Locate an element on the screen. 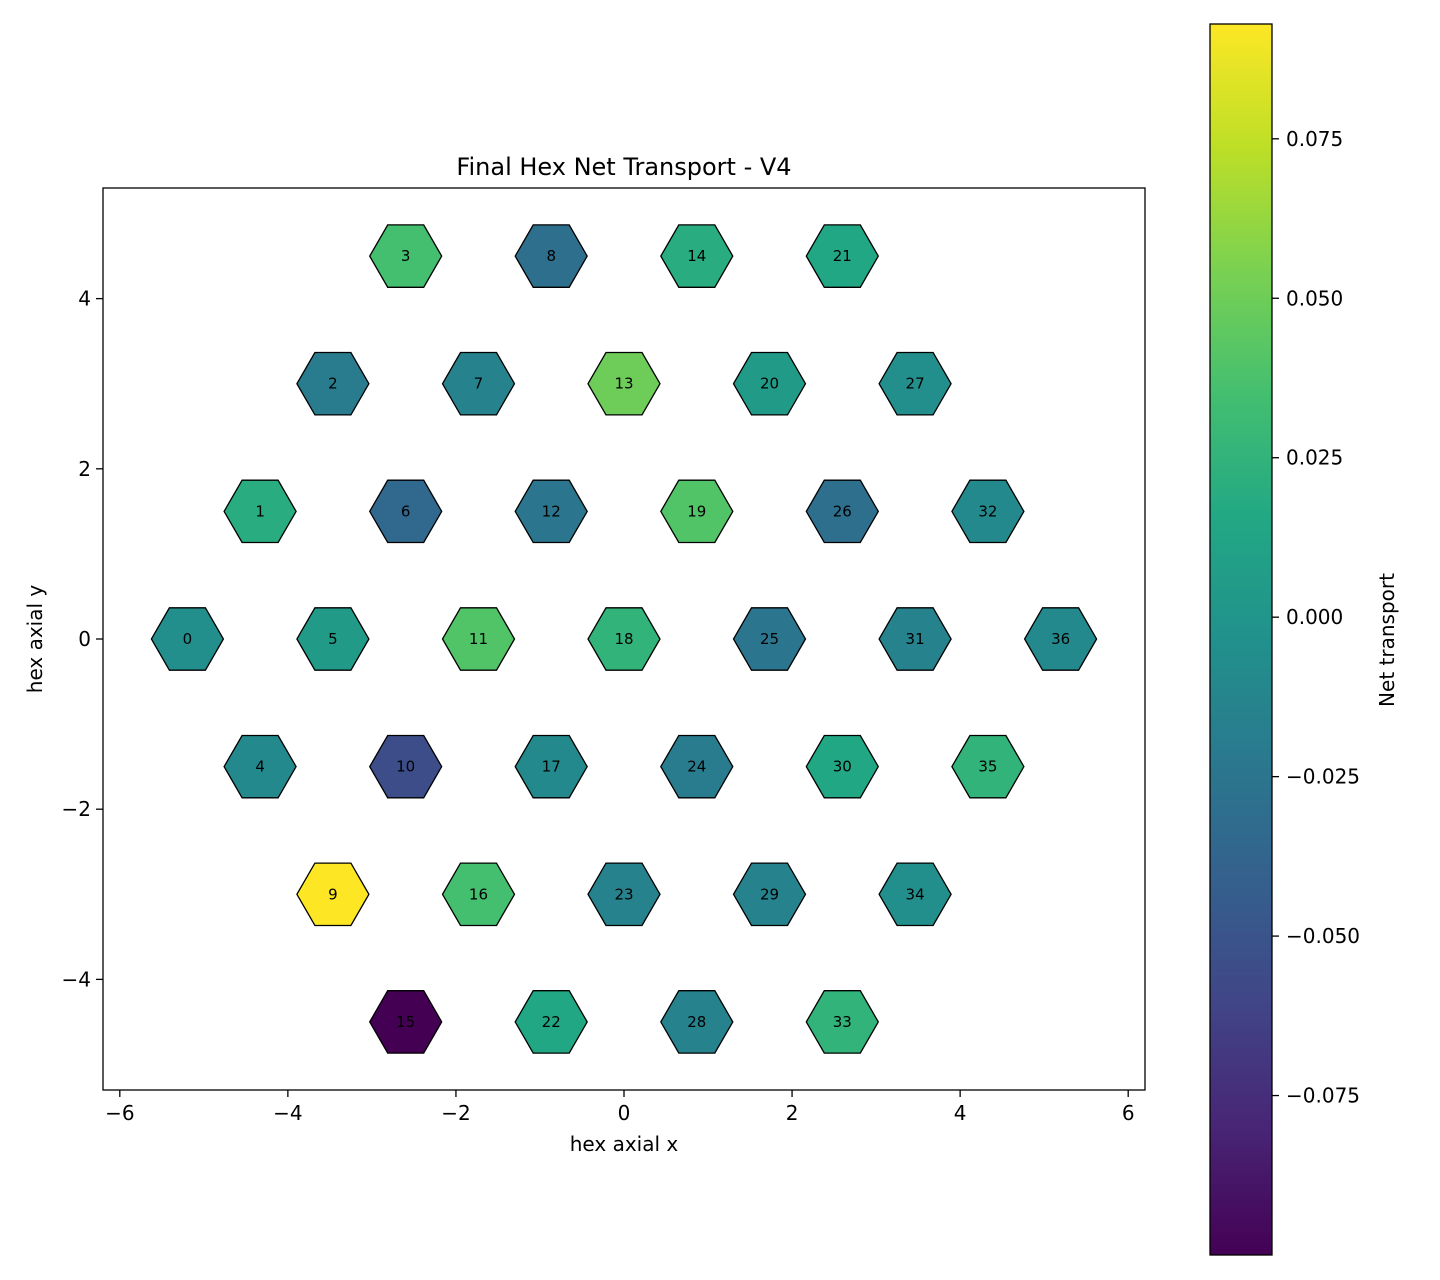 The width and height of the screenshot is (1440, 1280). hex-cell-label: 3 is located at coordinates (406, 256).